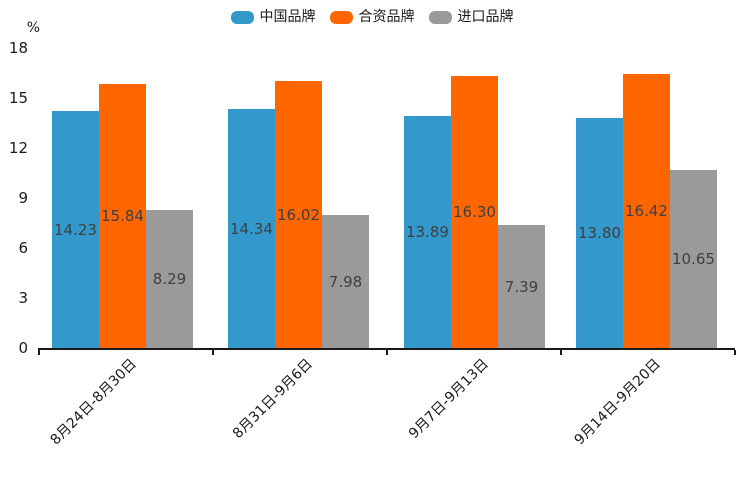 The height and width of the screenshot is (496, 744). I want to click on bar-series2-group0: 8.29, so click(169, 279).